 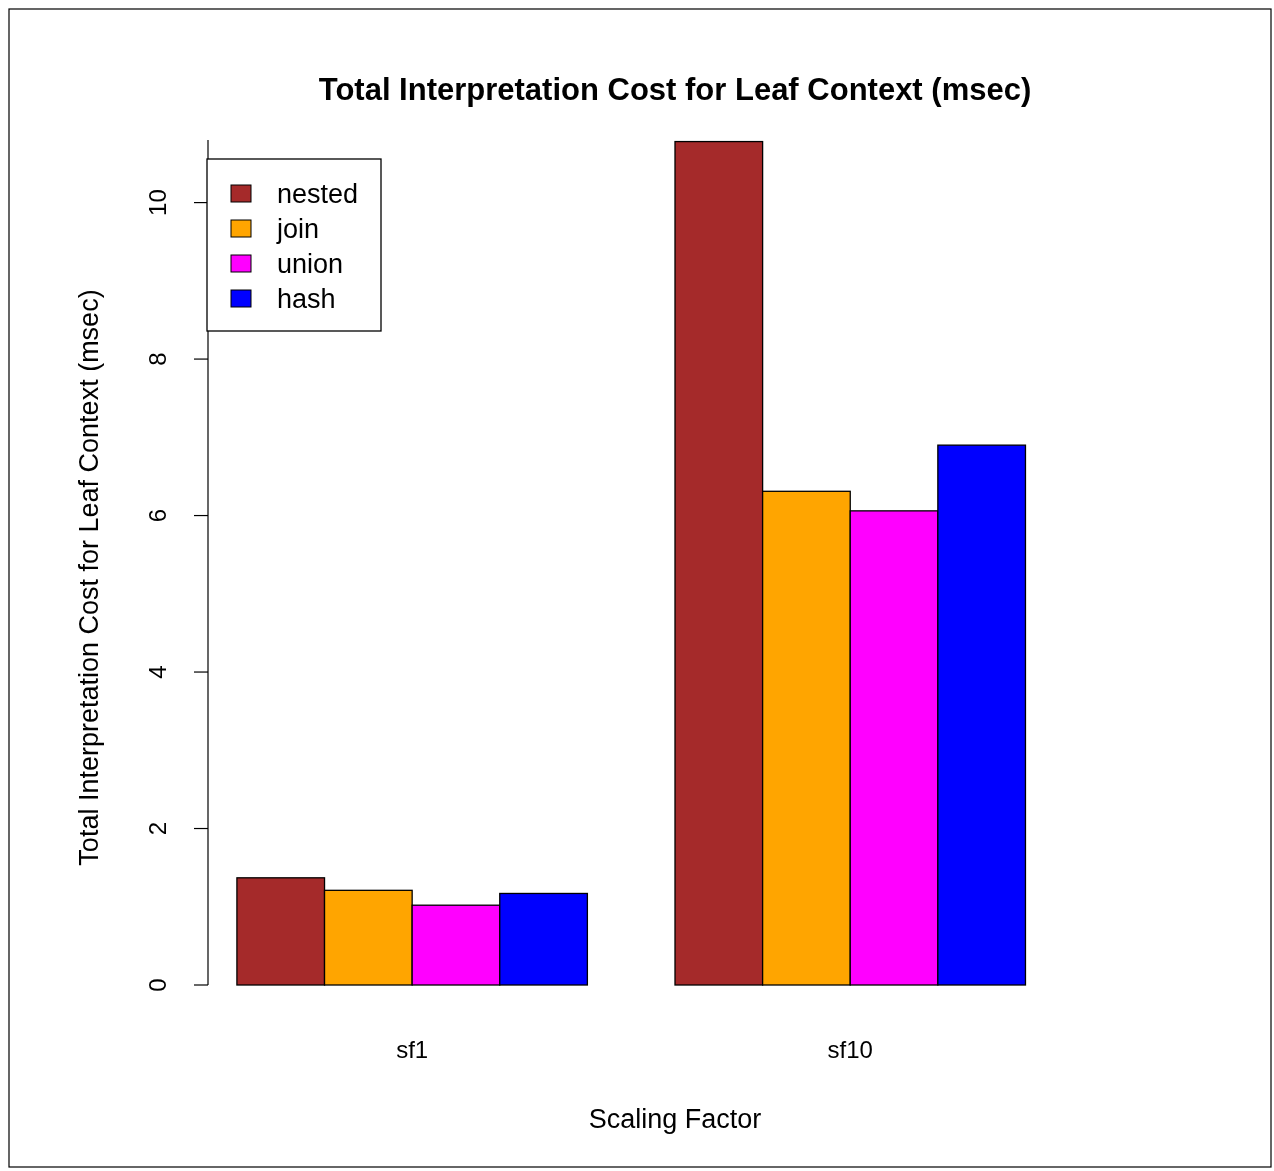 I want to click on y-tick-label: 8, so click(x=157, y=359).